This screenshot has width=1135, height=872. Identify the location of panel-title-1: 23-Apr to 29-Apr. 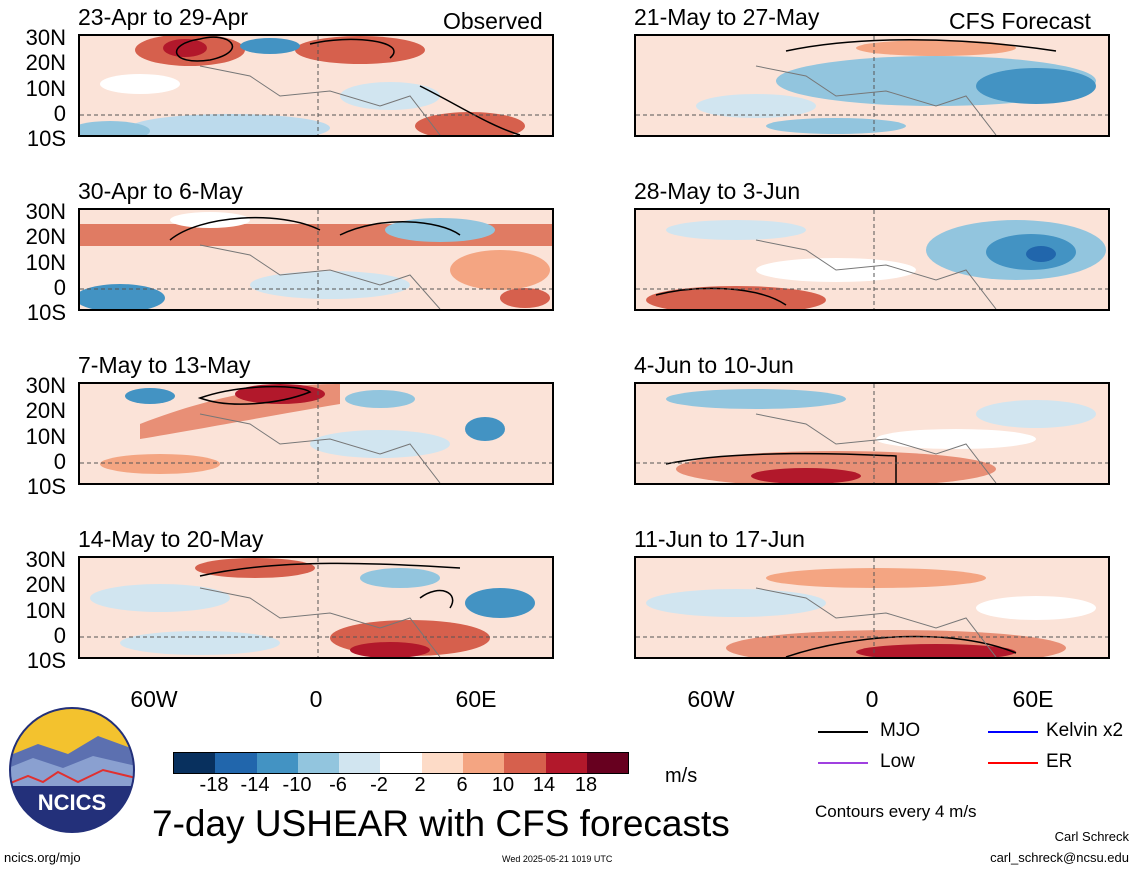
(163, 17).